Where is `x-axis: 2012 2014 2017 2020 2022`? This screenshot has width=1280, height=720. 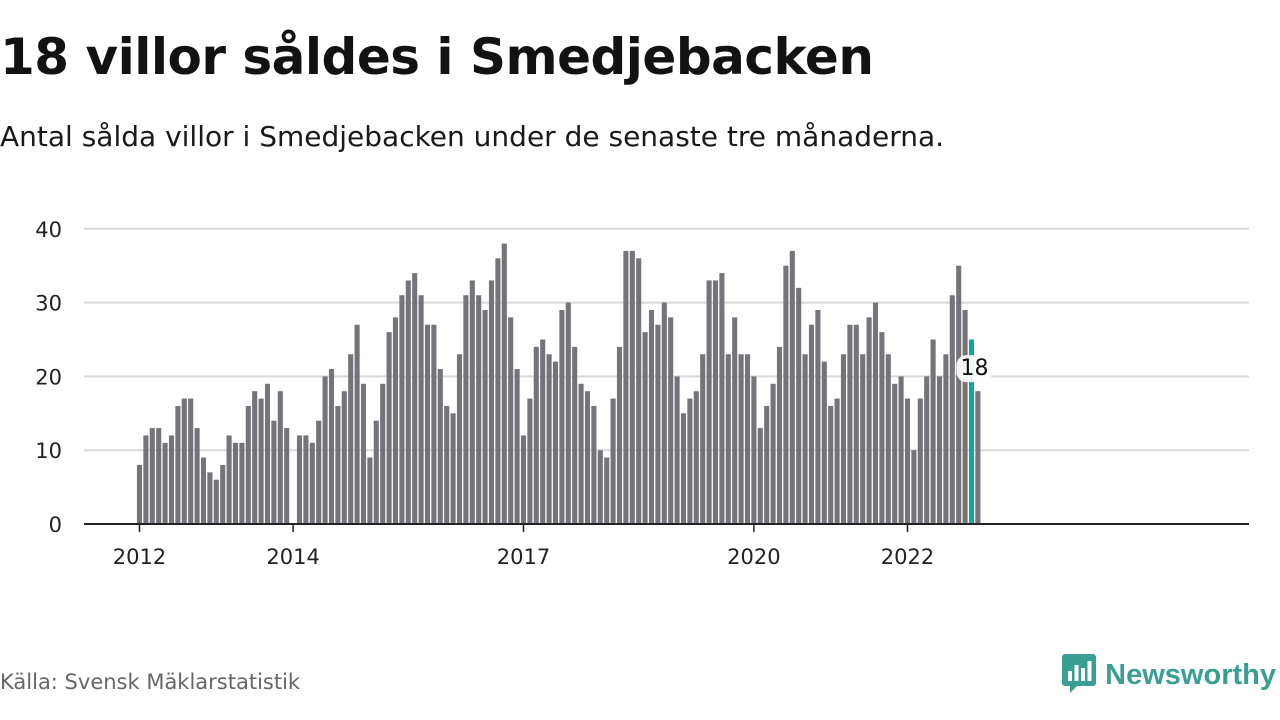
x-axis: 2012 2014 2017 2020 2022 is located at coordinates (666, 546).